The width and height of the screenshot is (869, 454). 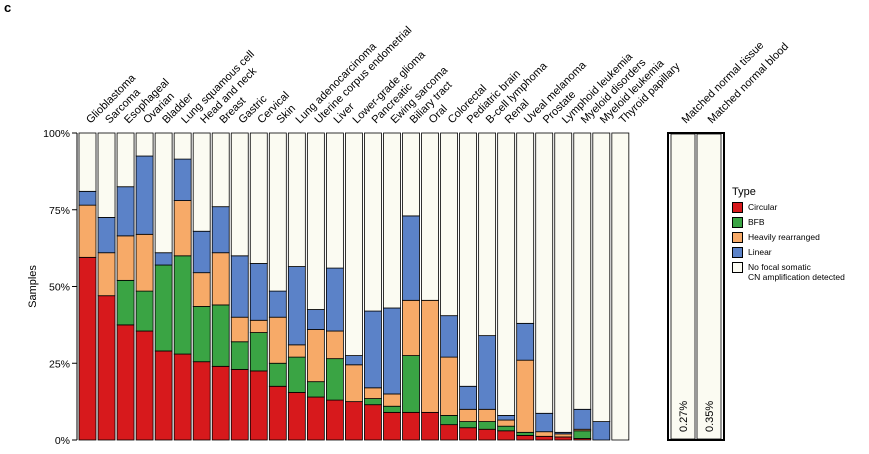 I want to click on legend-item: Circular, so click(x=788, y=209).